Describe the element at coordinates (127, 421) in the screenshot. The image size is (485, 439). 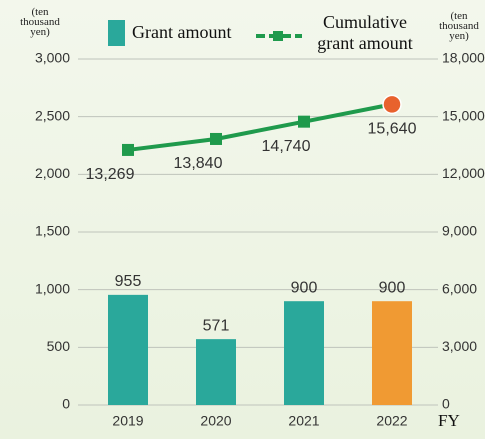
I see `x-tick-label: 2019` at that location.